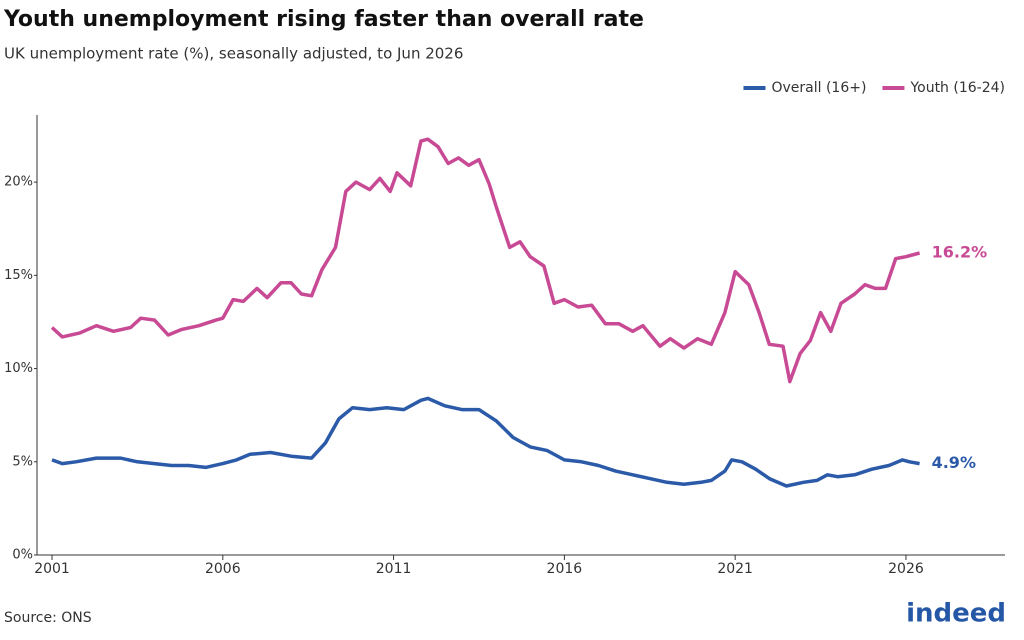 Image resolution: width=1024 pixels, height=640 pixels. I want to click on y-tick-label: 5%, so click(22, 461).